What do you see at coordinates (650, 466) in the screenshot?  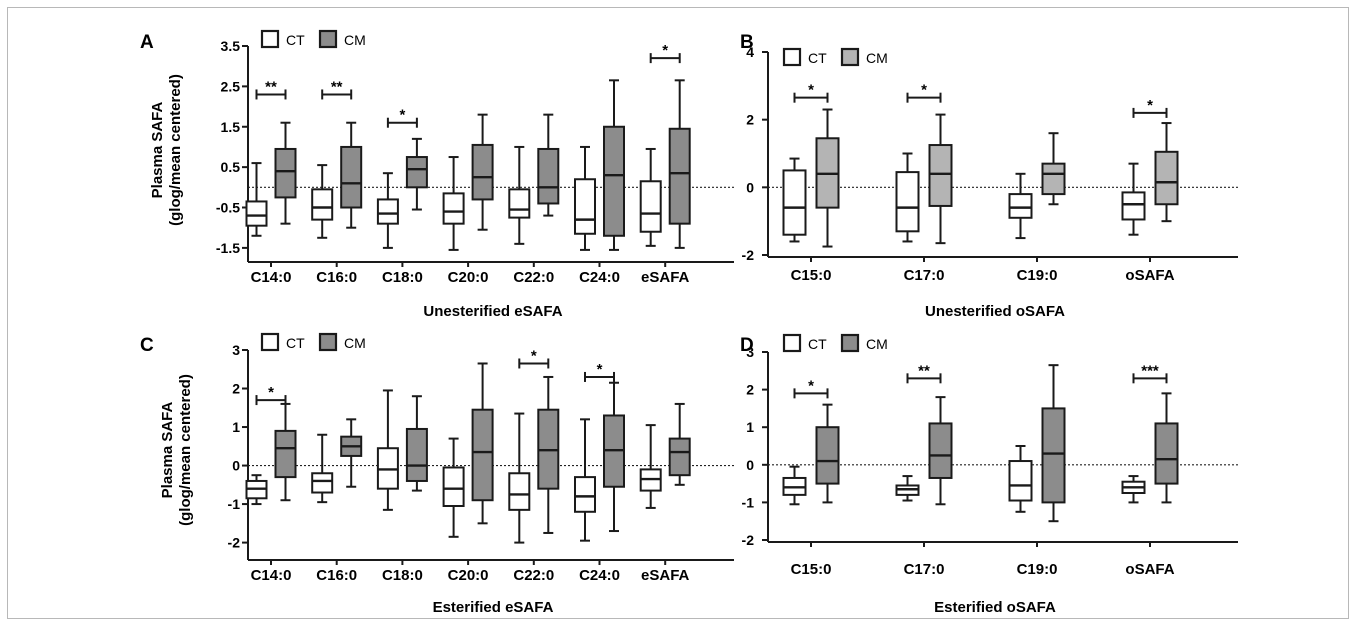 I see `box-ct-esafa` at bounding box center [650, 466].